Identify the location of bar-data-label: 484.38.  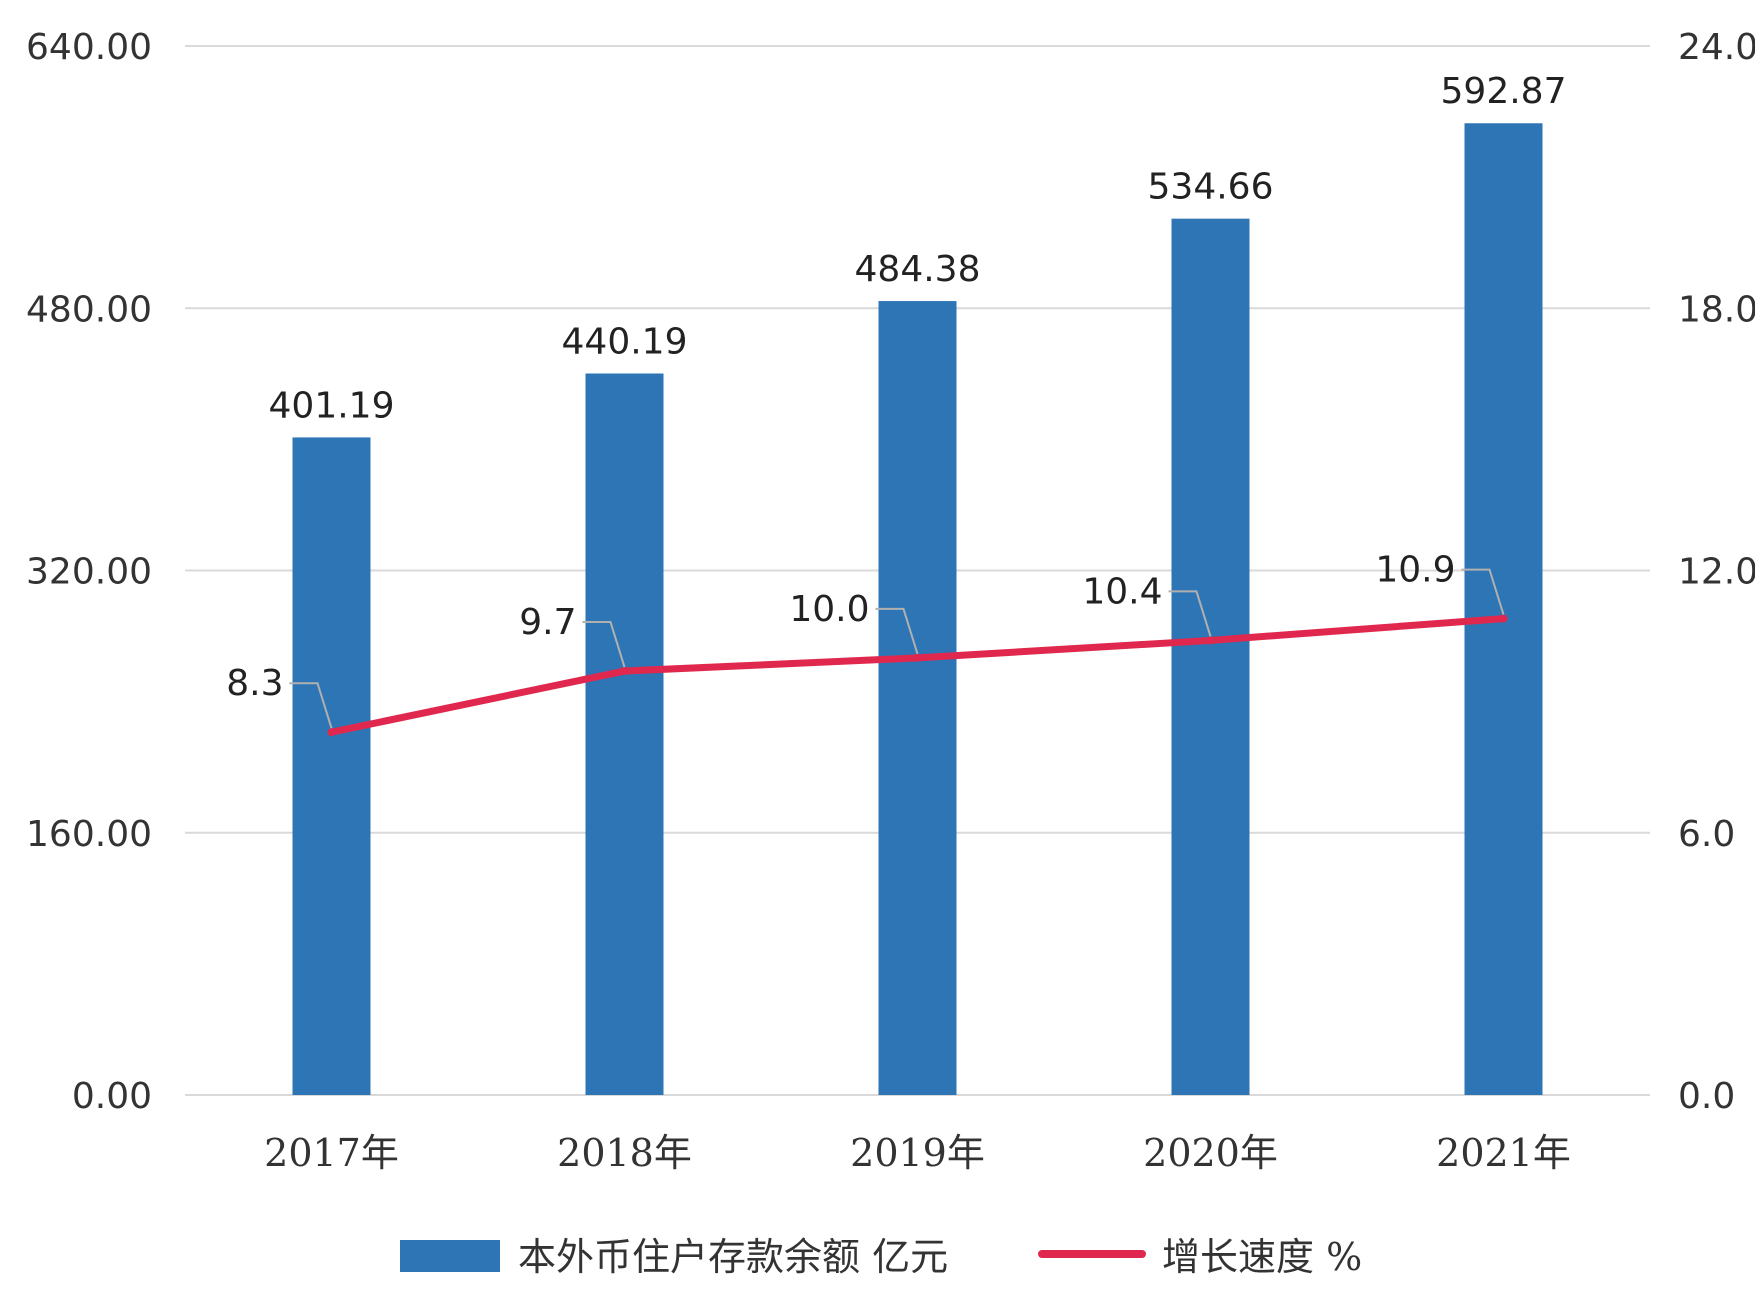
(918, 269).